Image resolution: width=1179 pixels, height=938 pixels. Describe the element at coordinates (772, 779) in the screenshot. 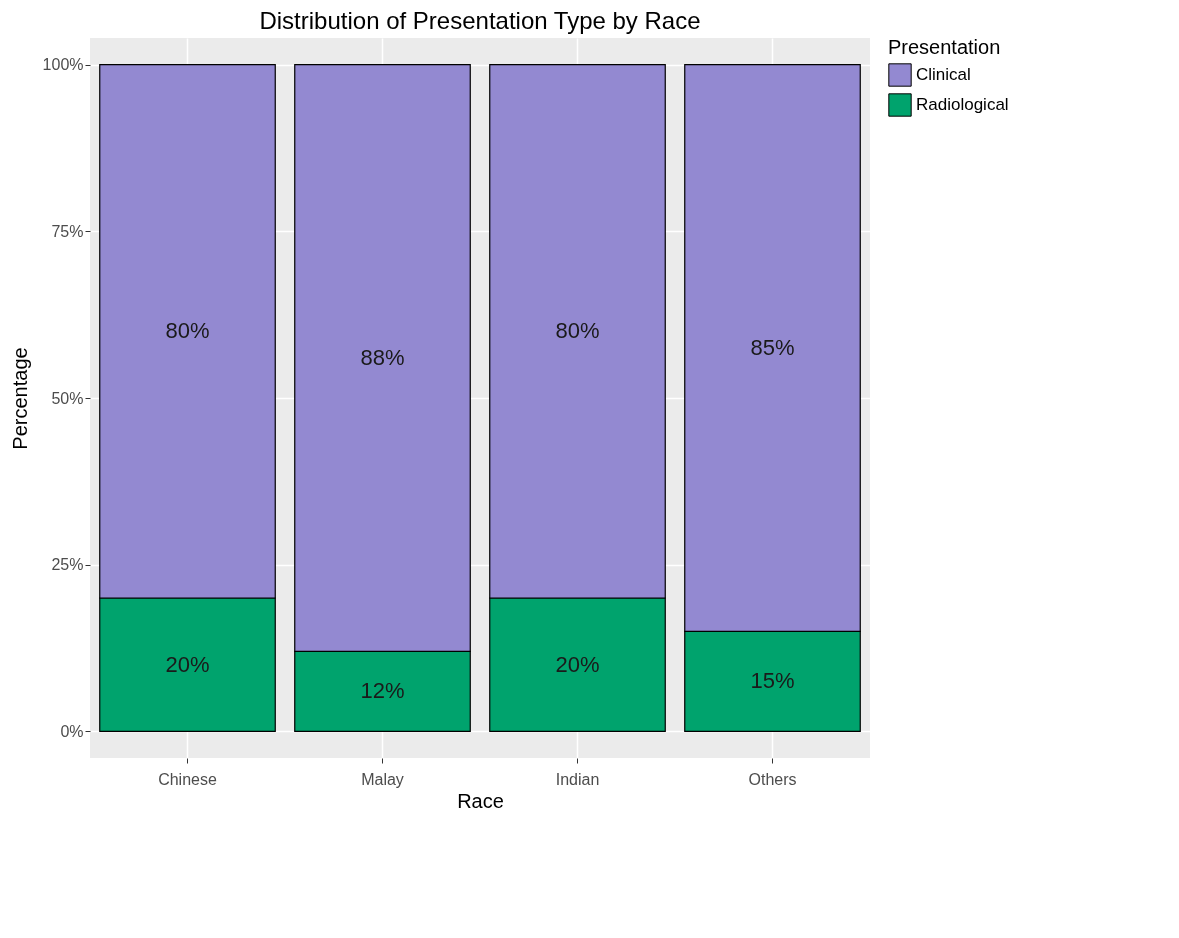

I see `x-tick-label: Others` at that location.